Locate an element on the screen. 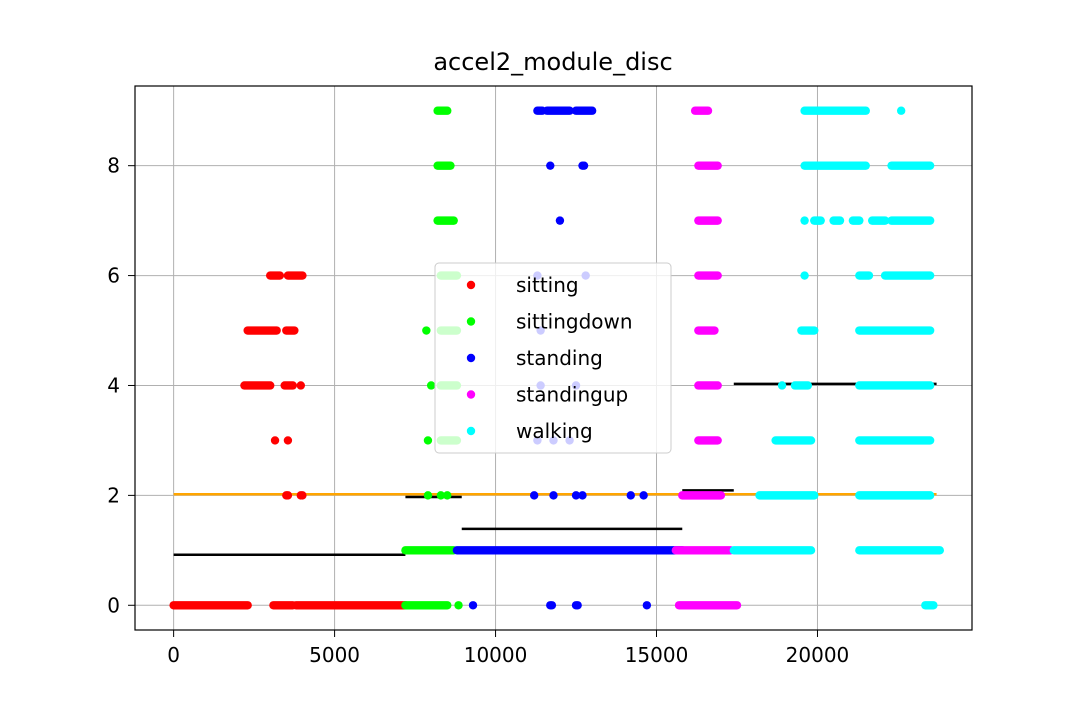 The image size is (1080, 720). x-tick-label: 15000 is located at coordinates (657, 655).